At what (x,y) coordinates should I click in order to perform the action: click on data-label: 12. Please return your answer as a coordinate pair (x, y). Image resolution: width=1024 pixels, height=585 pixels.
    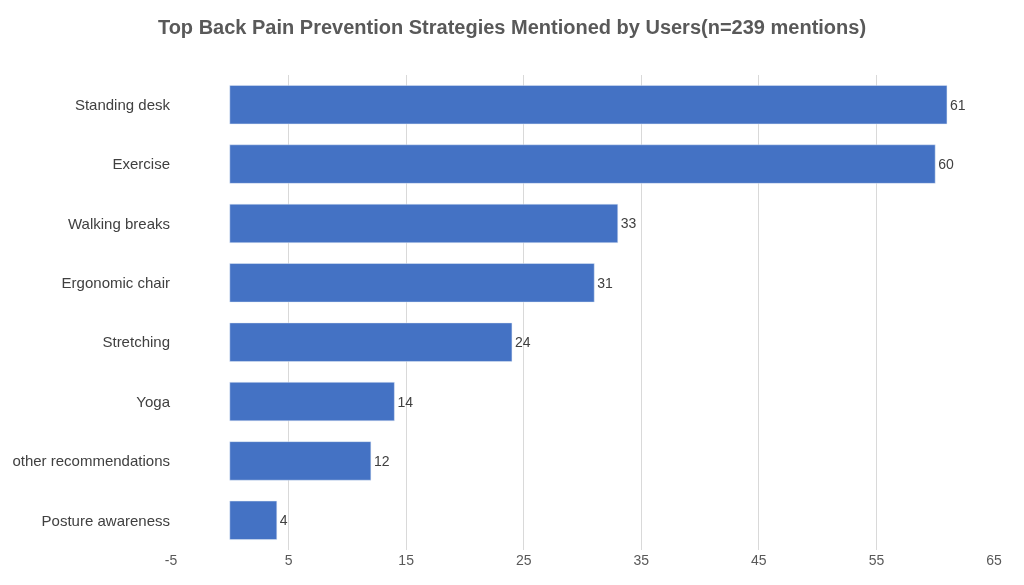
    Looking at the image, I should click on (381, 460).